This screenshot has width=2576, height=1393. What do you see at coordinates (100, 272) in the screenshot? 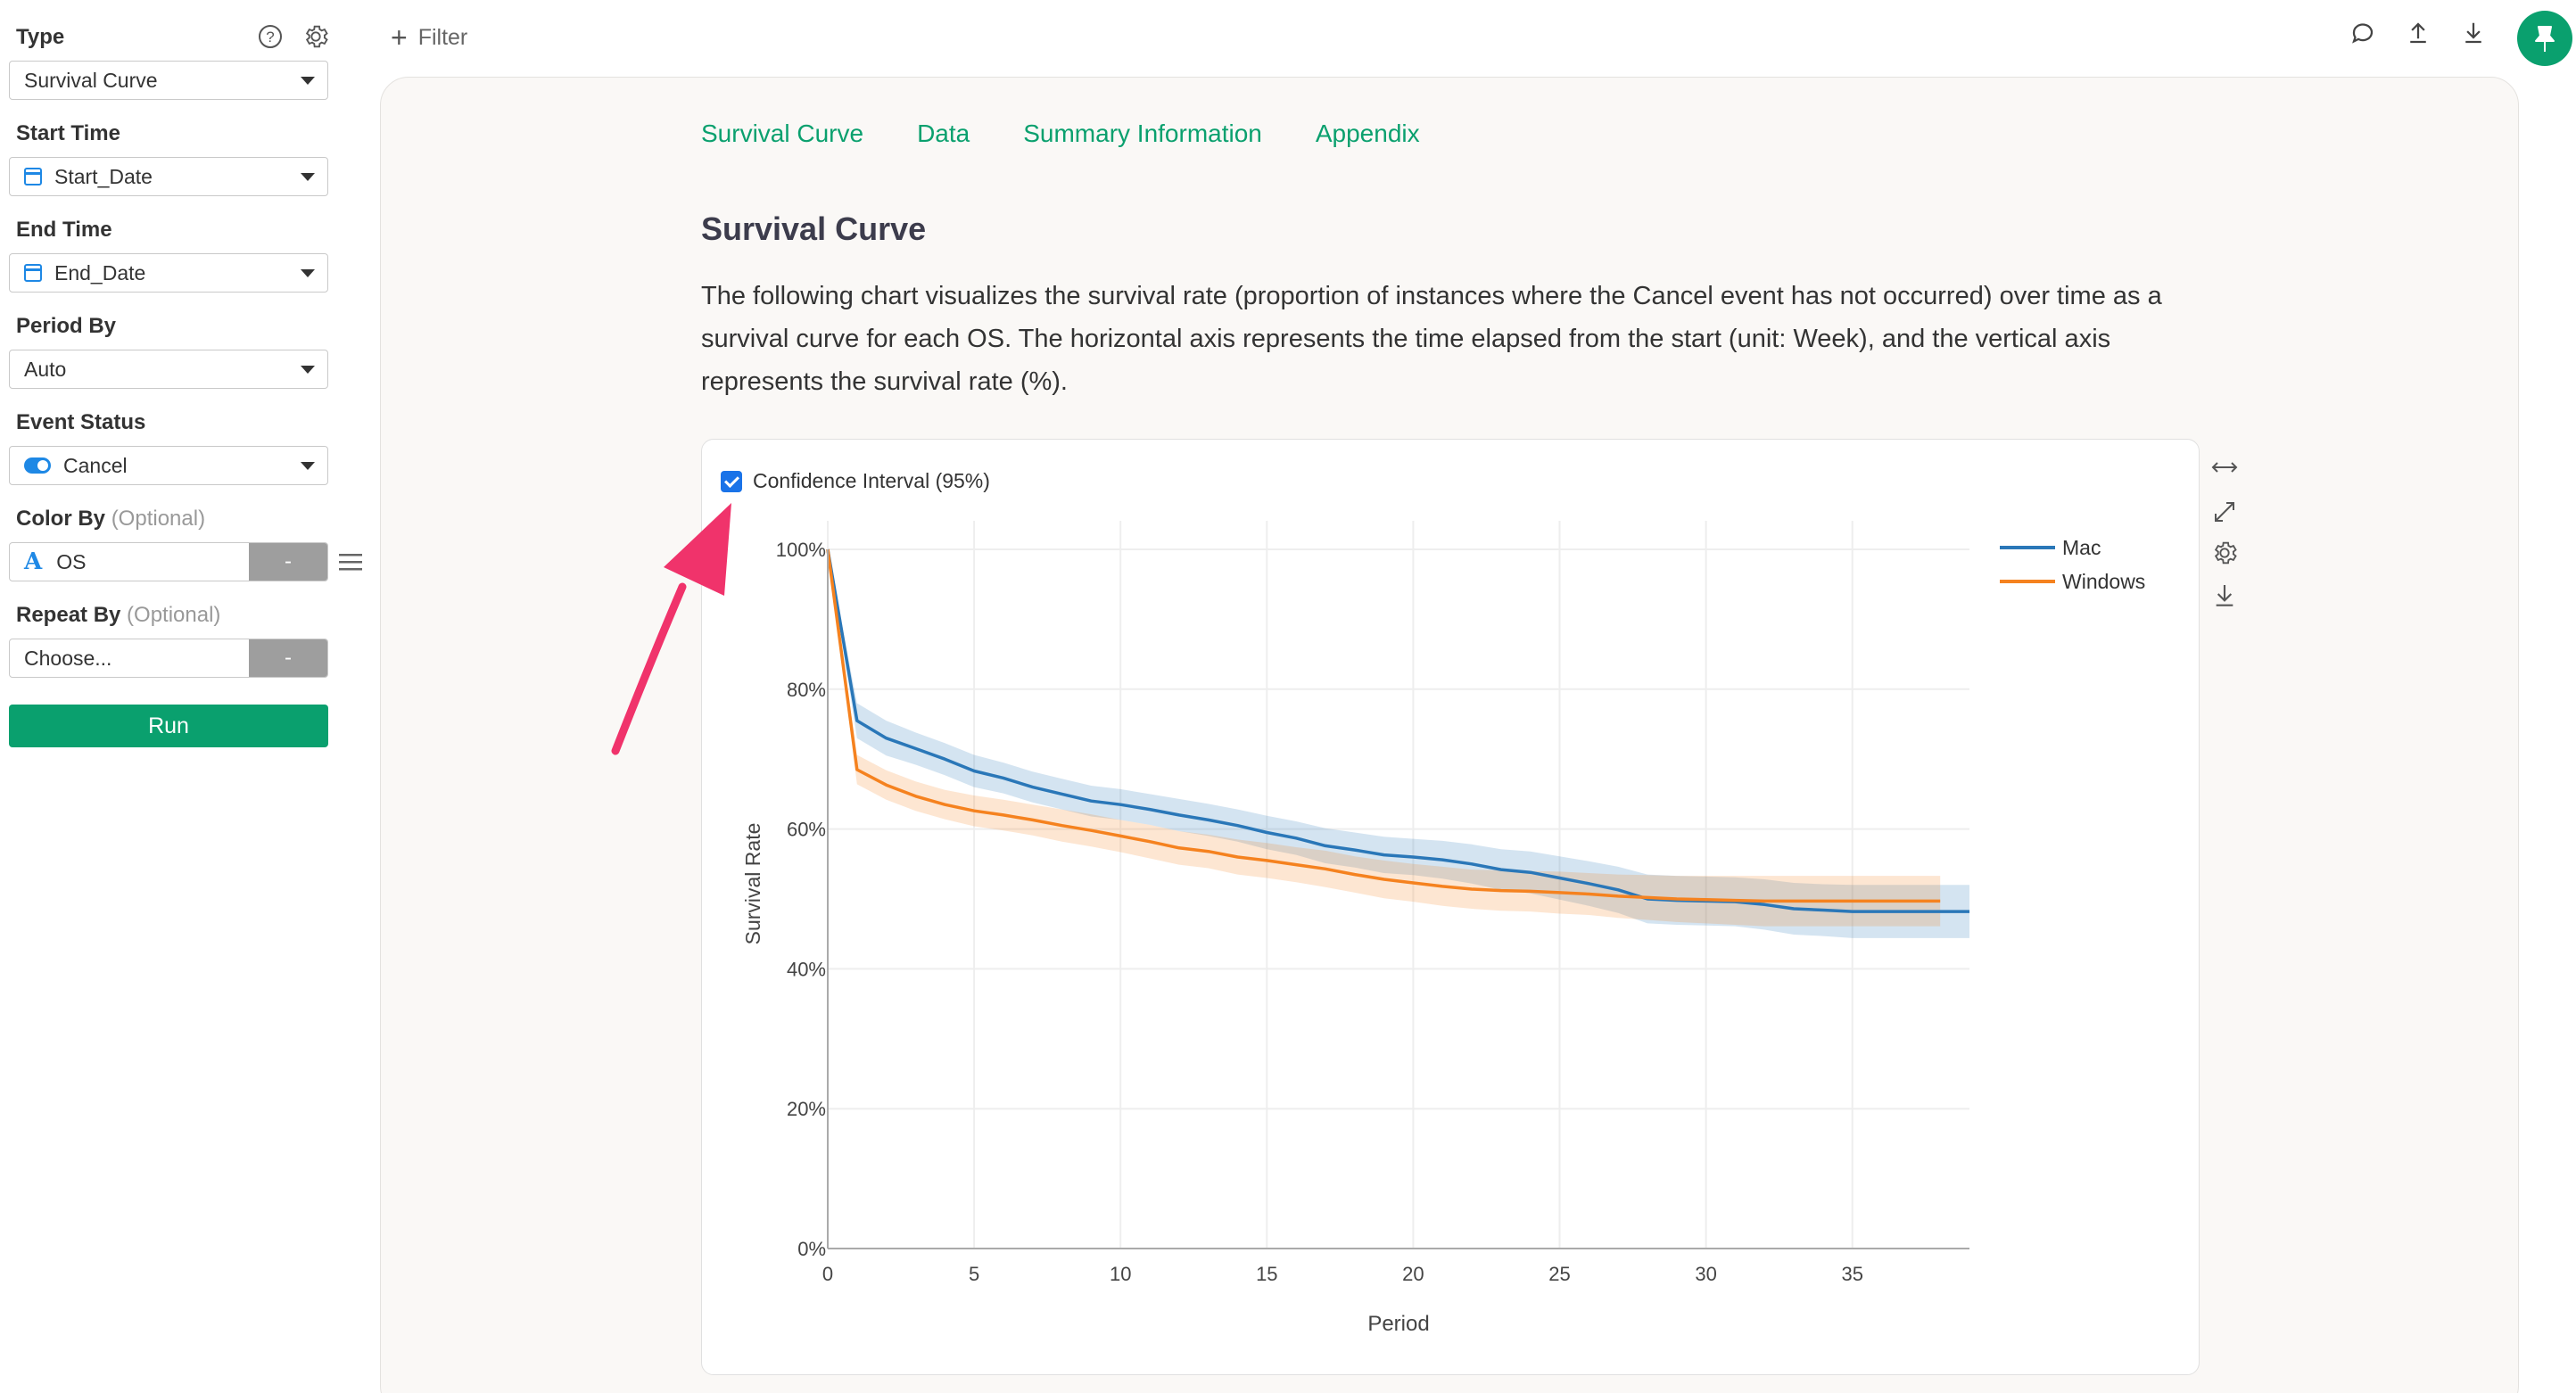
I see `end-time-value: End_Date` at bounding box center [100, 272].